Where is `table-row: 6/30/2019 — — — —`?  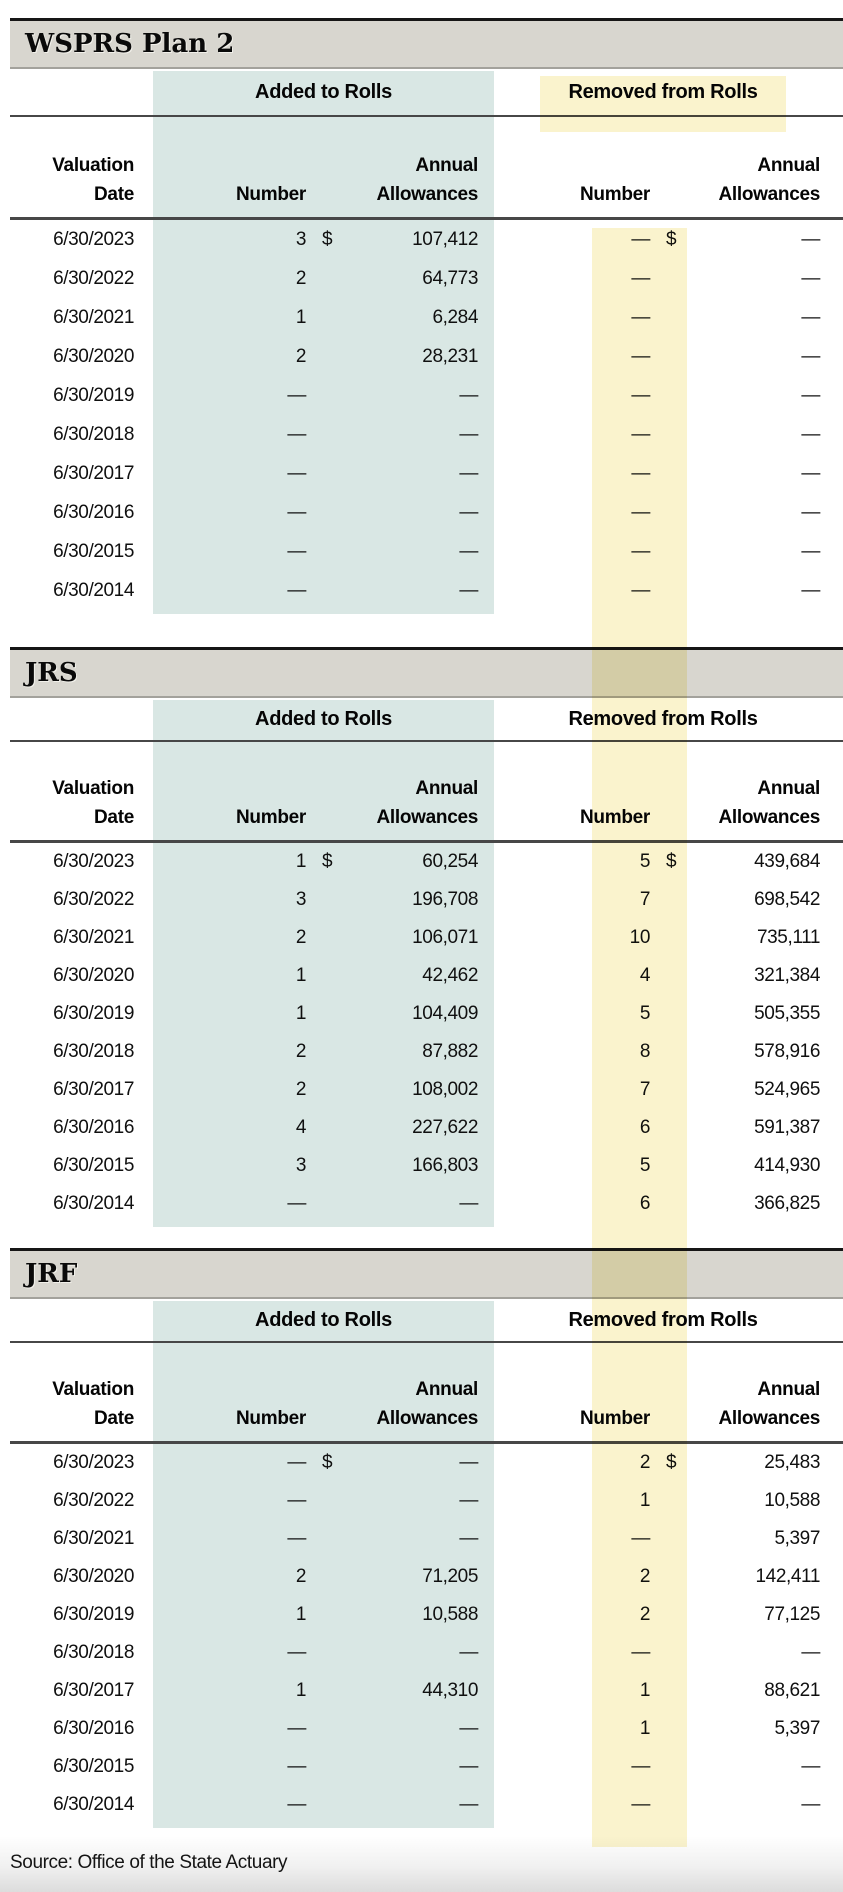 table-row: 6/30/2019 — — — — is located at coordinates (421, 395).